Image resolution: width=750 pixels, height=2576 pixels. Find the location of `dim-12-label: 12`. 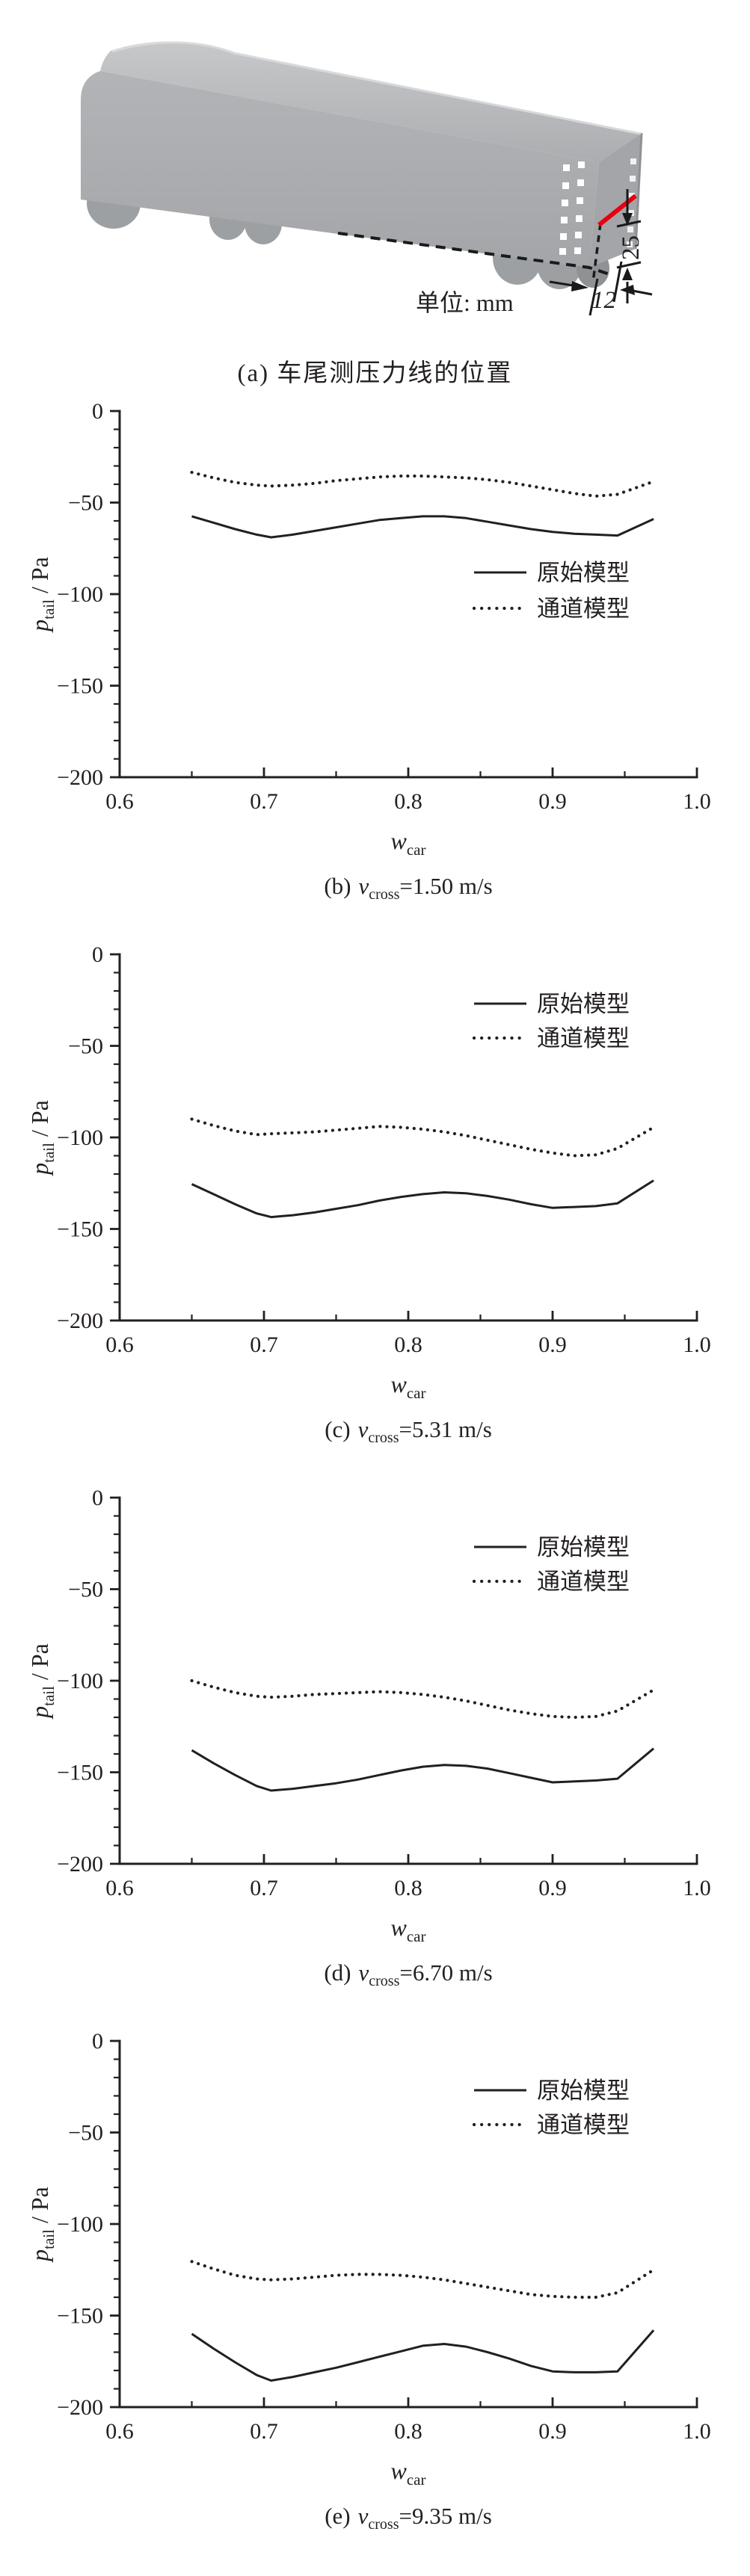

dim-12-label: 12 is located at coordinates (603, 300).